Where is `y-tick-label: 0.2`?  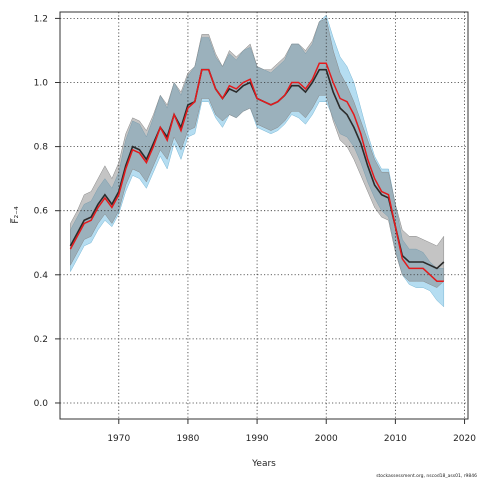
y-tick-label: 0.2 is located at coordinates (41, 340).